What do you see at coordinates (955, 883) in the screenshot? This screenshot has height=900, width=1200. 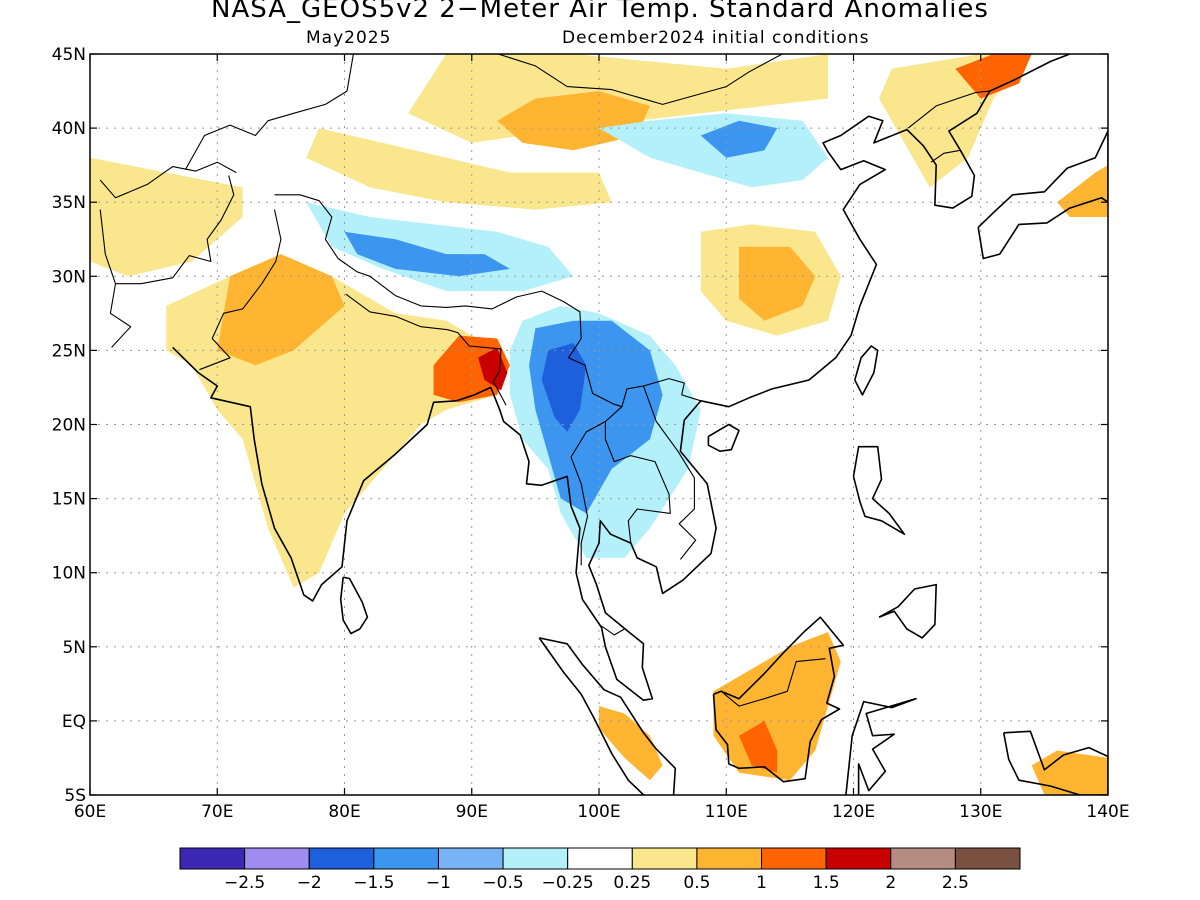 I see `colorbar-label: 2.5` at bounding box center [955, 883].